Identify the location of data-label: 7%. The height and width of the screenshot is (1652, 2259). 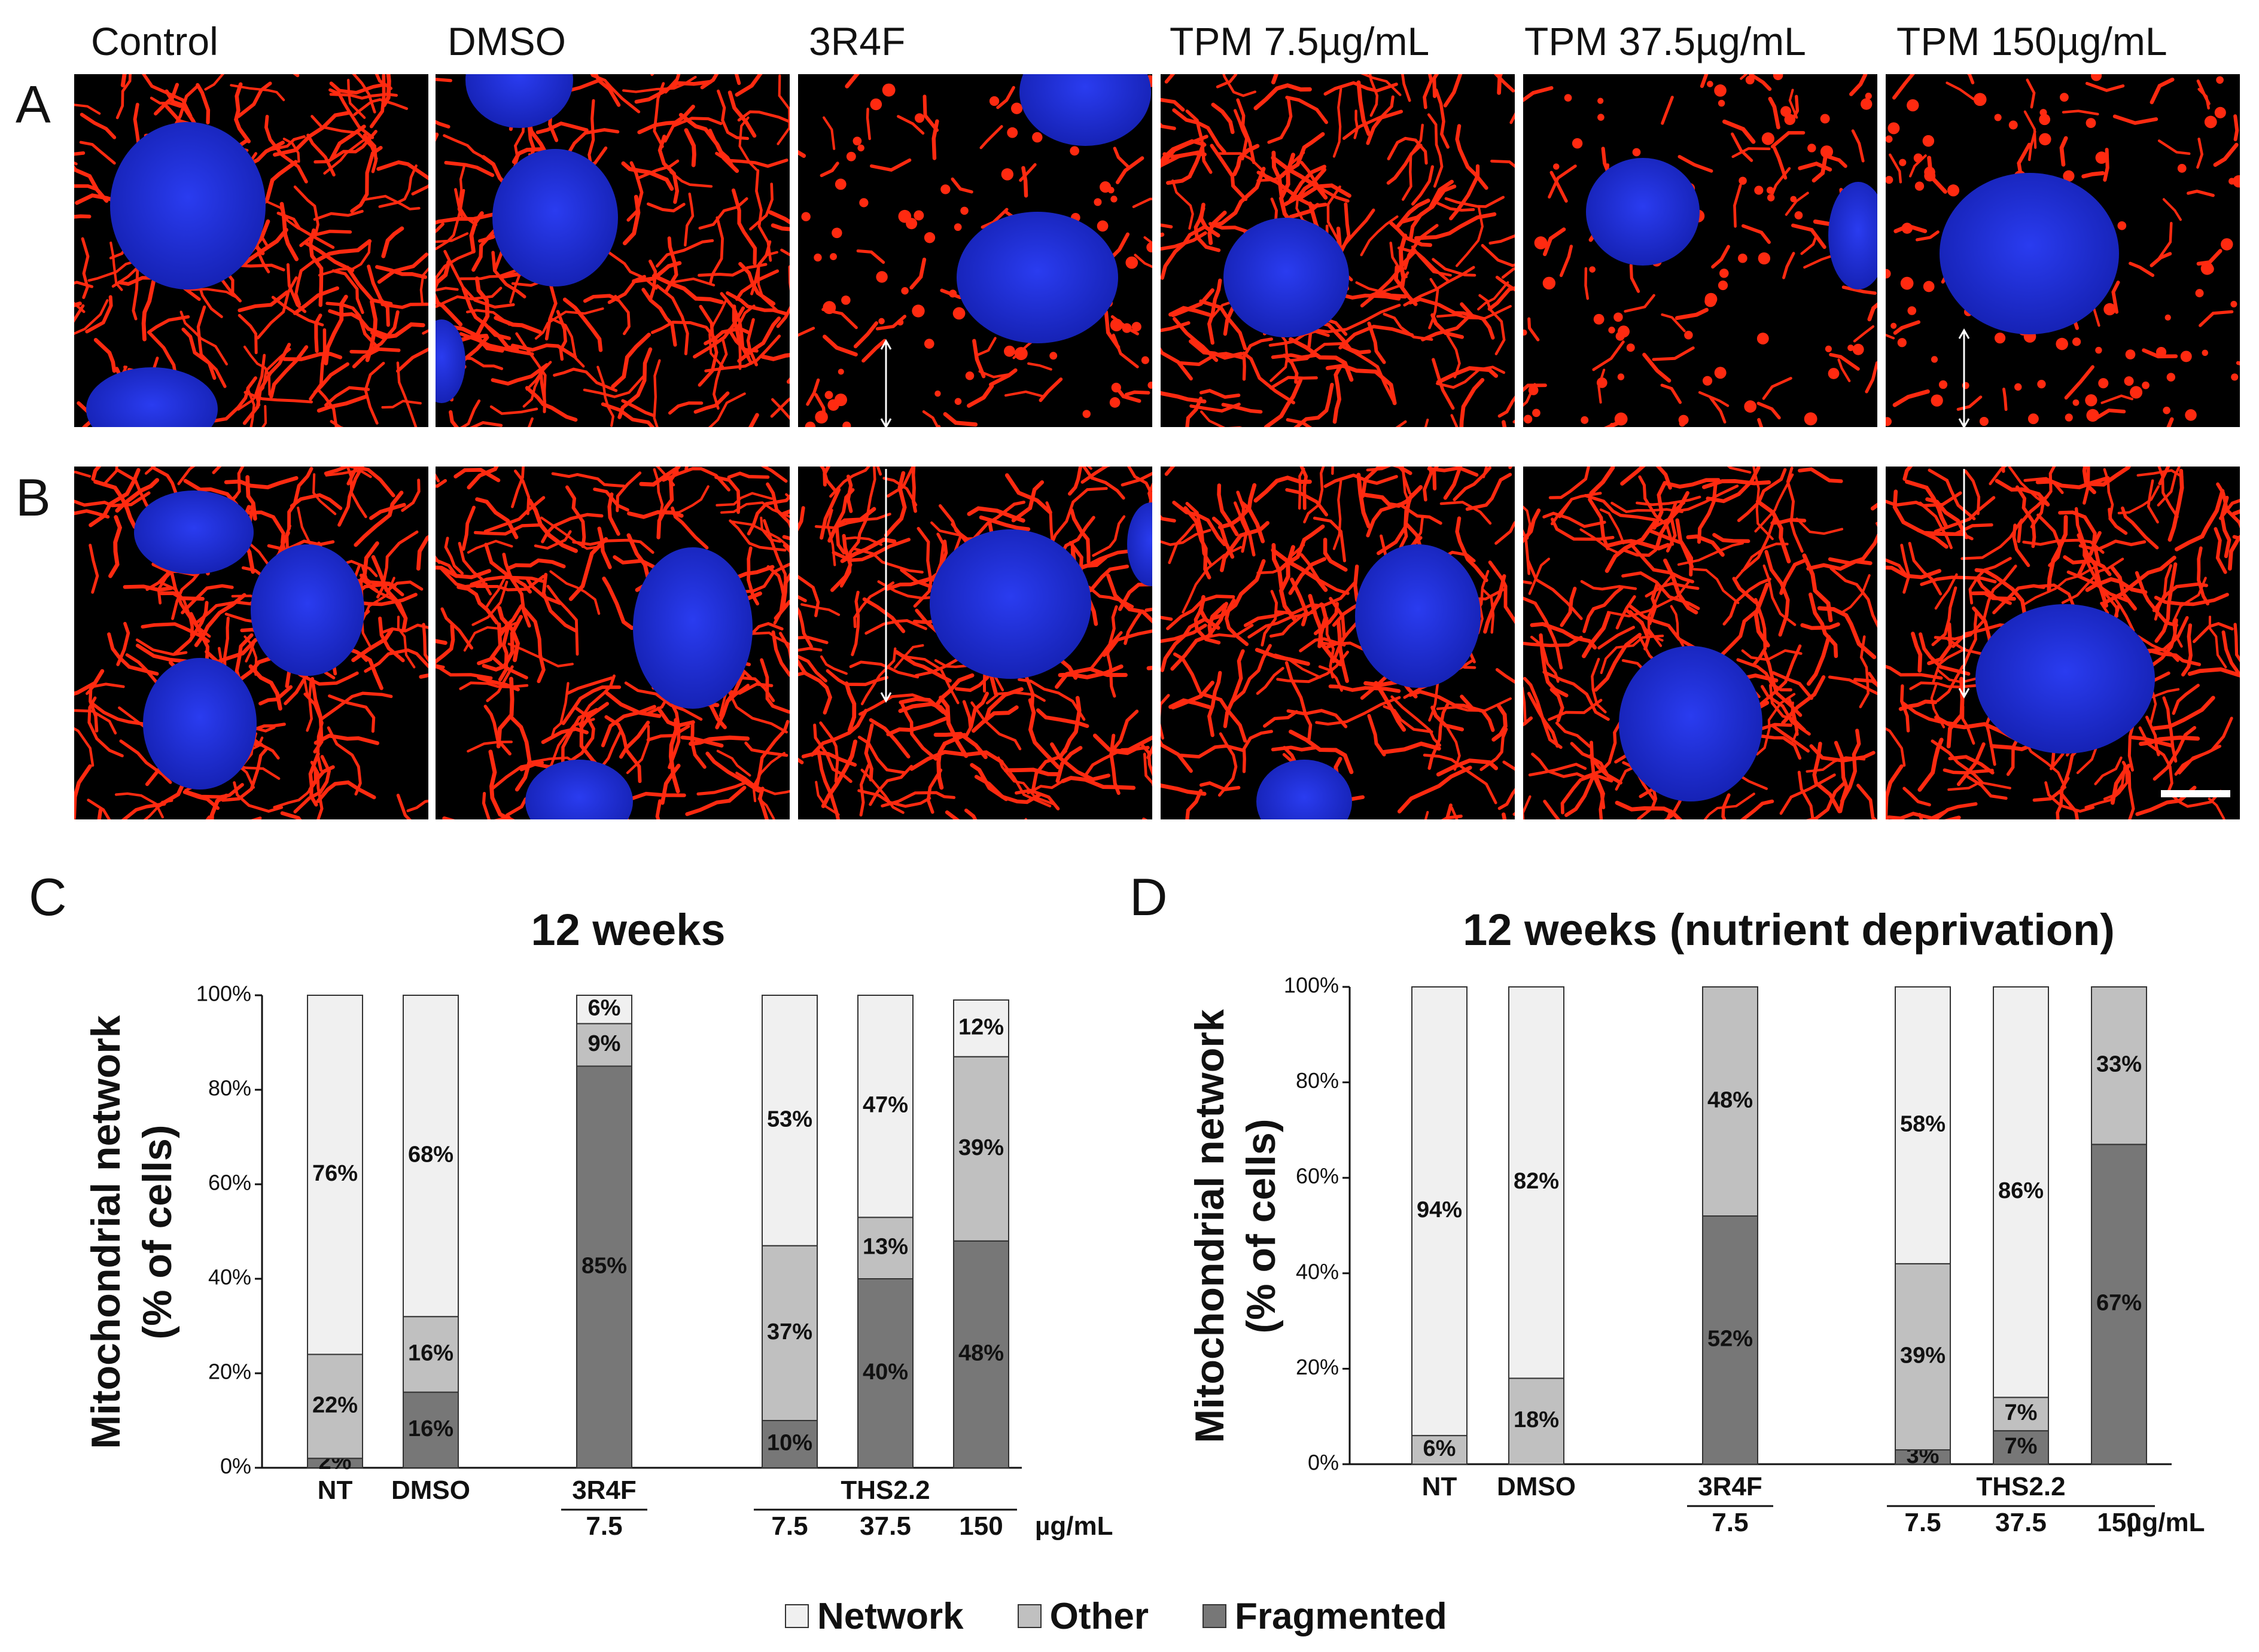
(2021, 1446).